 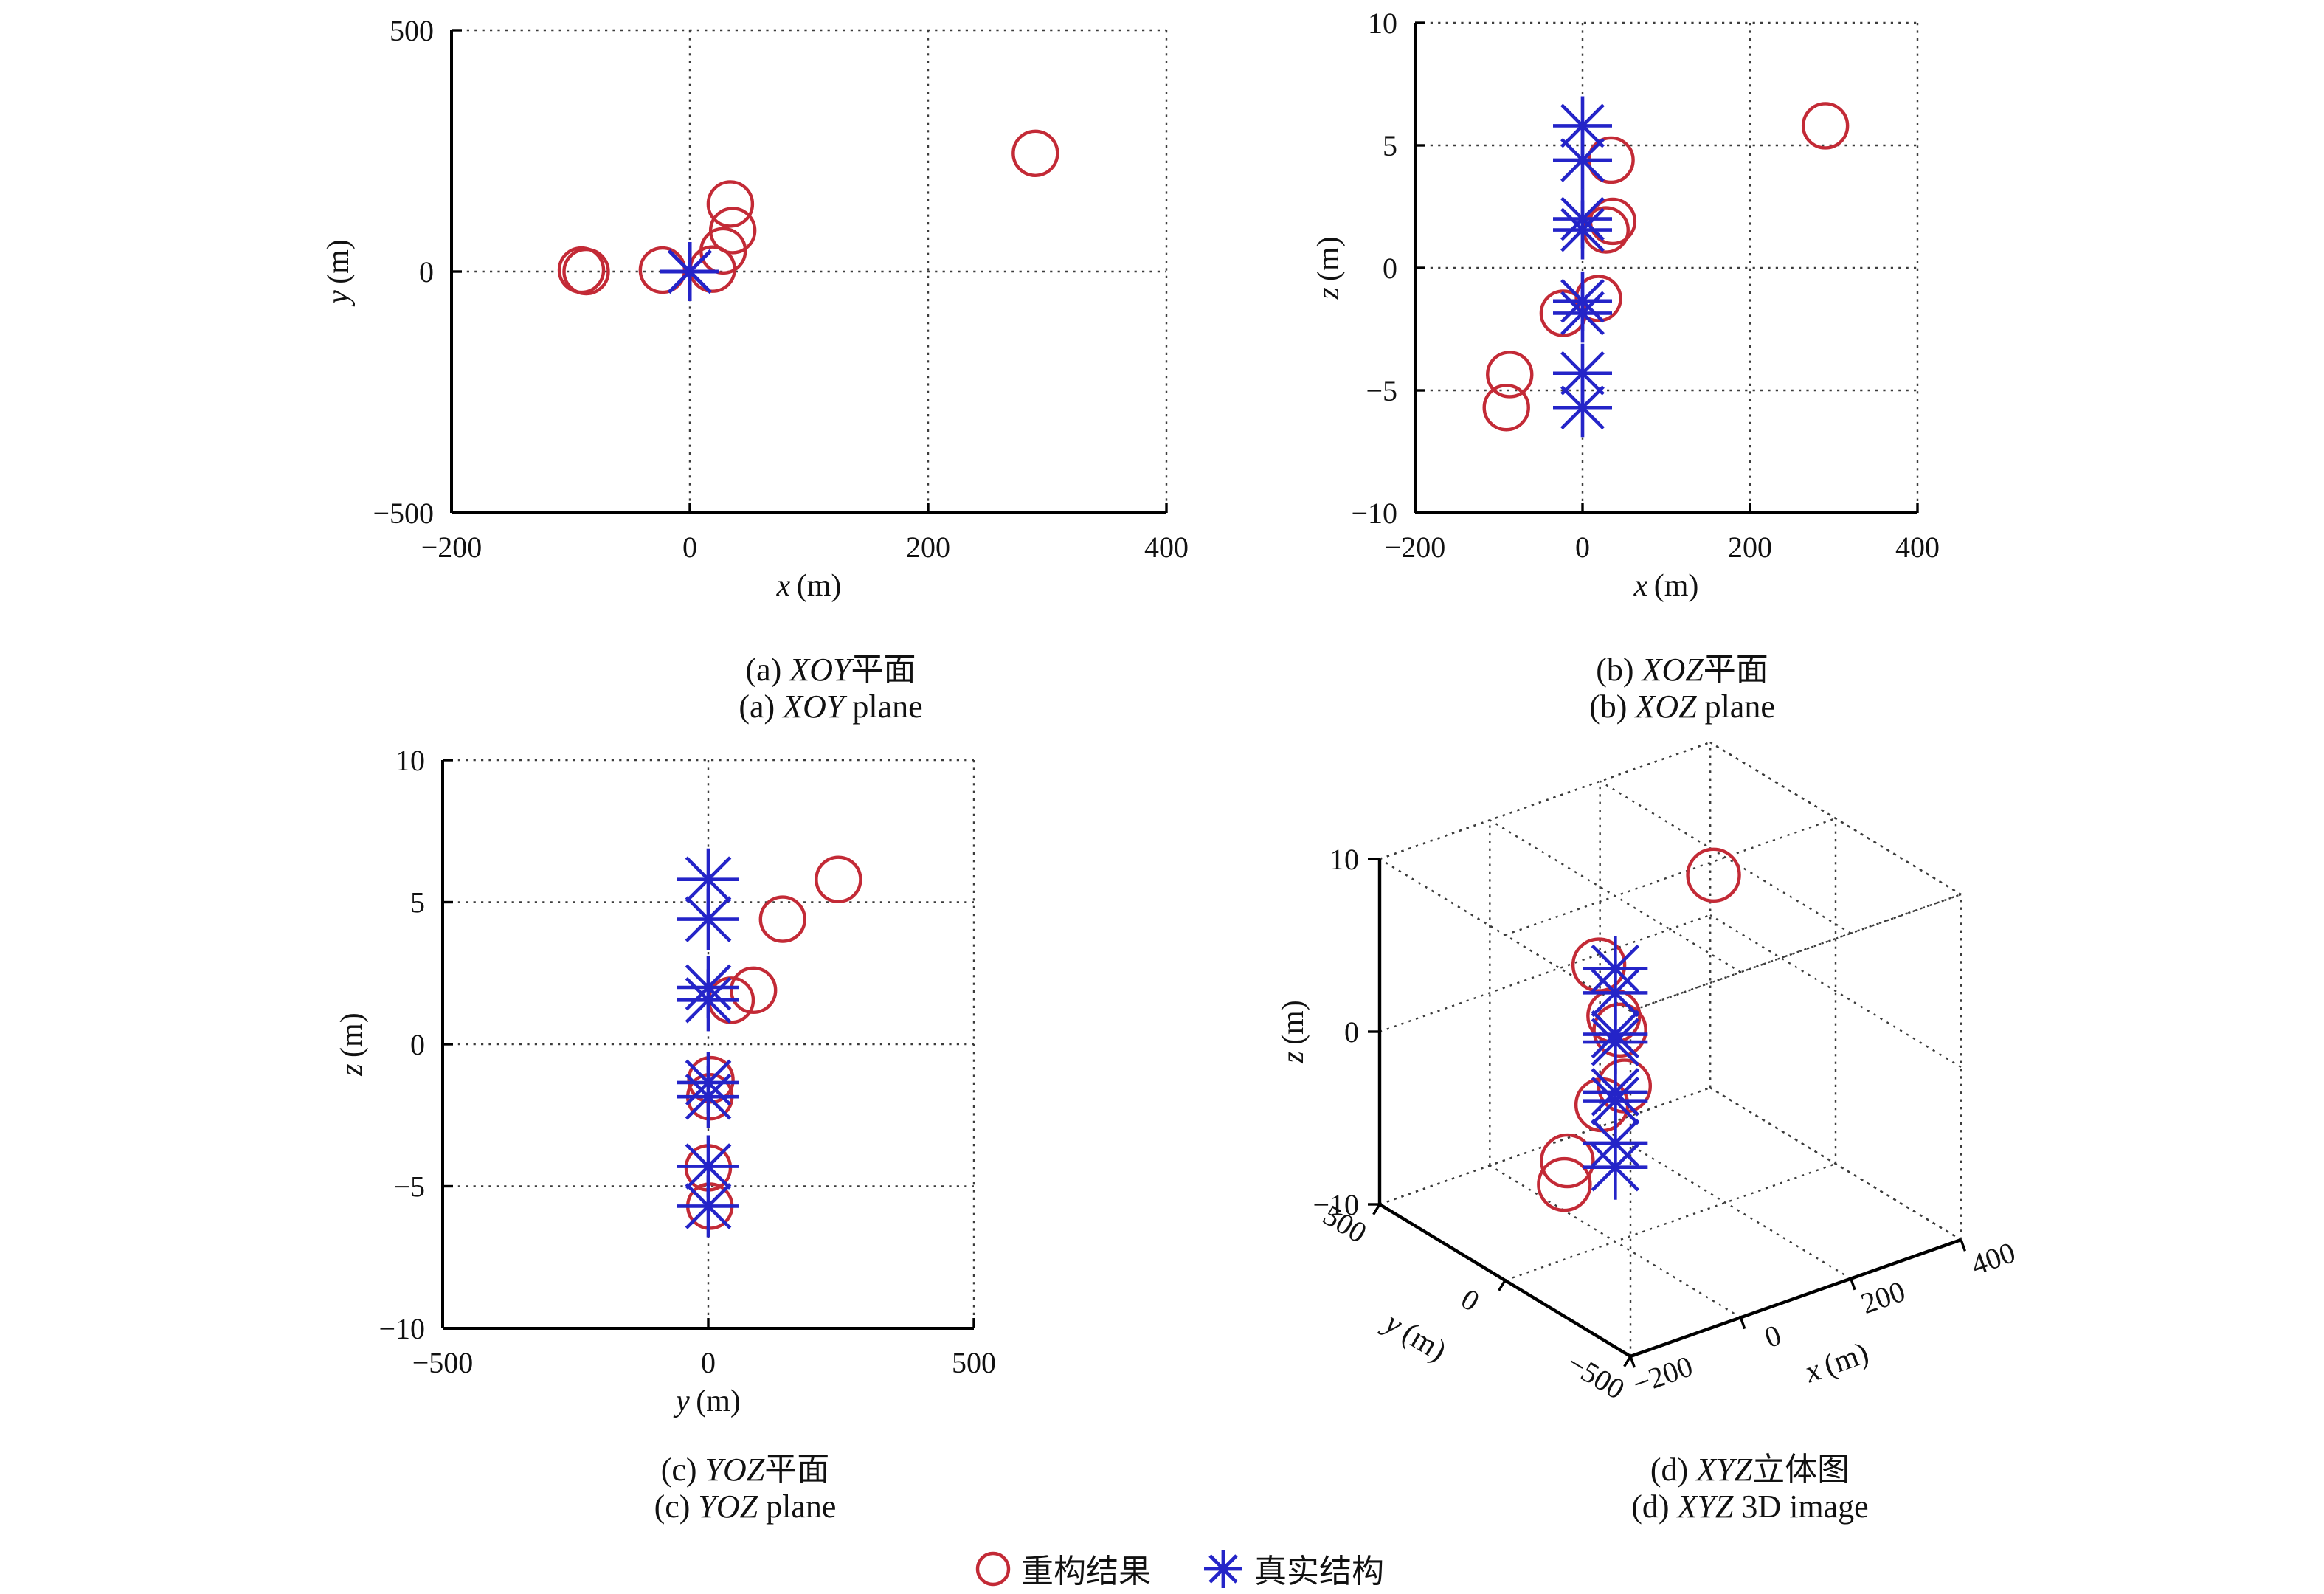 I want to click on asterisk-marker-icon, so click(x=1223, y=1569).